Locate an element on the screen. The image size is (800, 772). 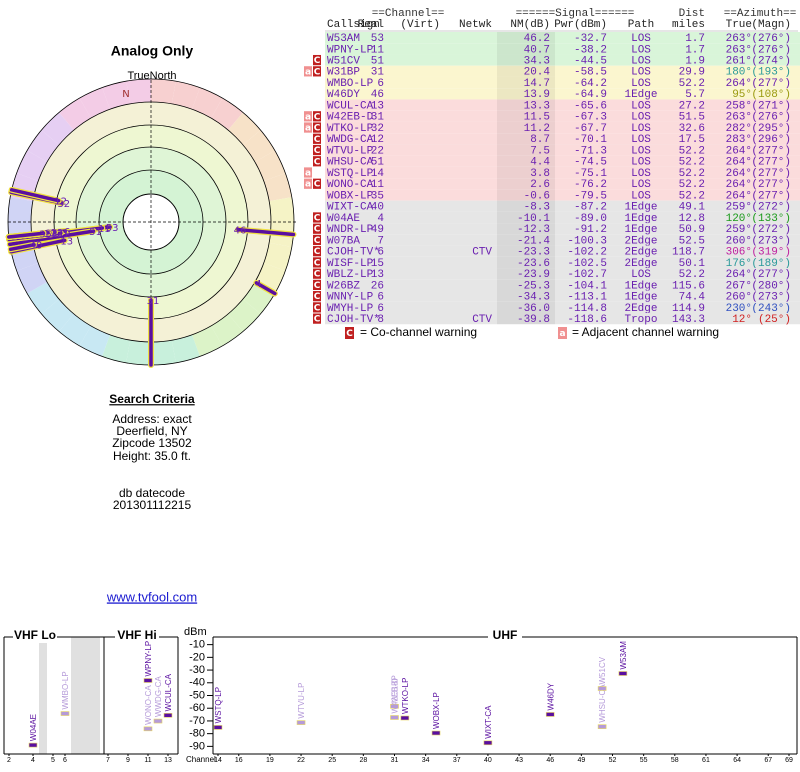
x-tick-label: 43 is located at coordinates (519, 760).